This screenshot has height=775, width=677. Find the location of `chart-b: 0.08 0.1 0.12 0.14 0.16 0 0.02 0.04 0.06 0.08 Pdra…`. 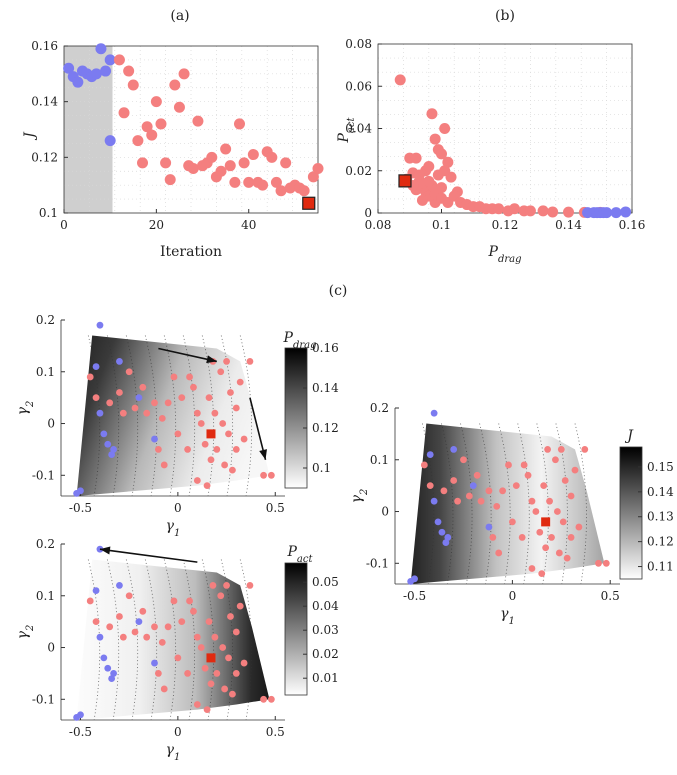

chart-b: 0.08 0.1 0.12 0.14 0.16 0 0.02 0.04 0.06 0.08 Pdra… is located at coordinates (490, 151).